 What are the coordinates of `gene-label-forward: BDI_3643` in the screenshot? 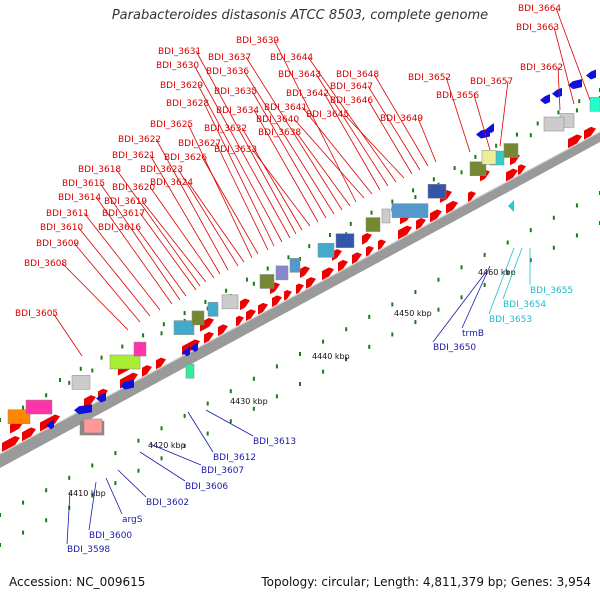 It's located at (299, 75).